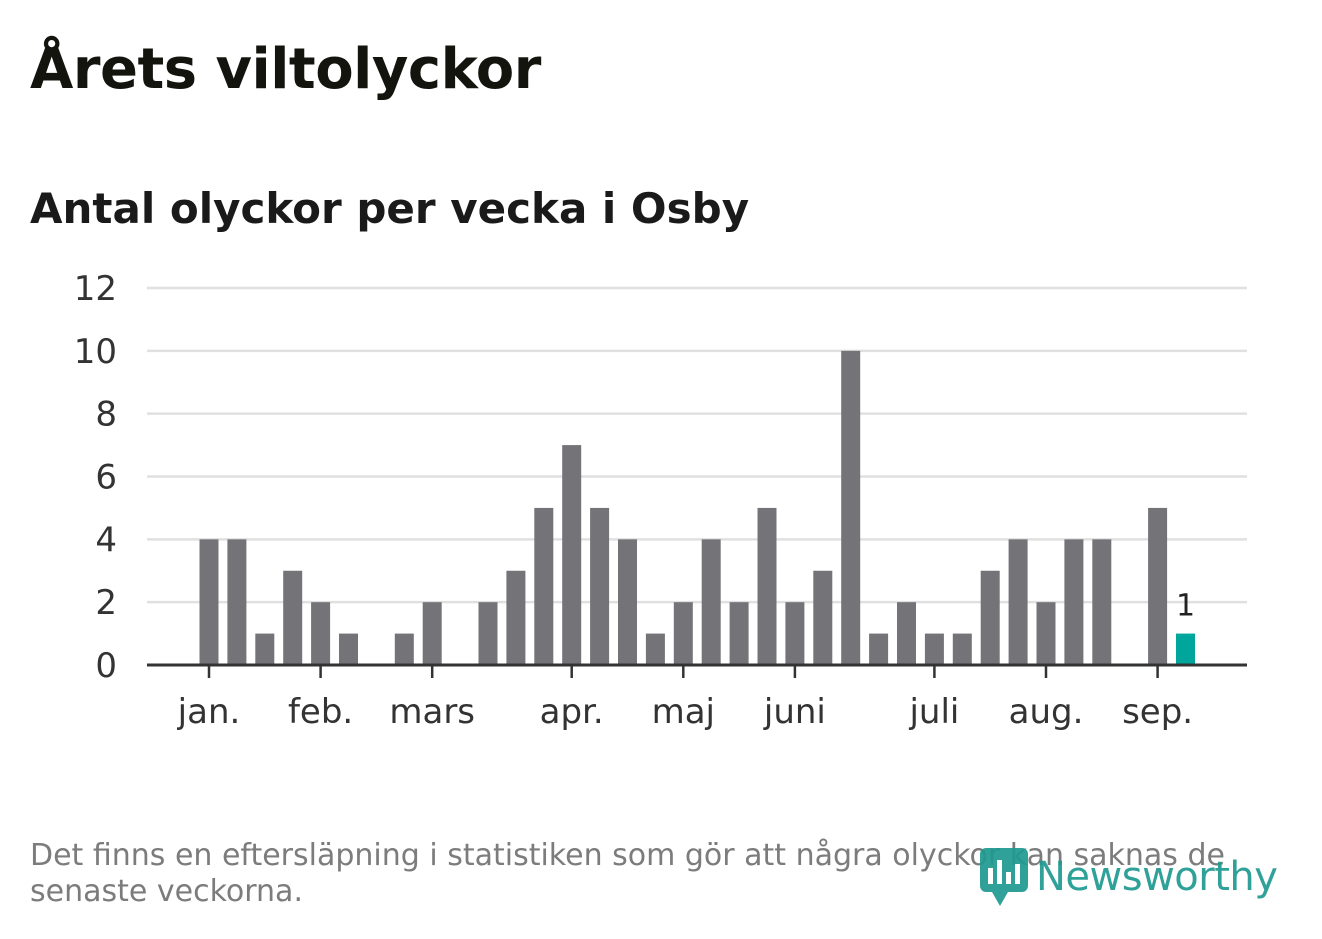  Describe the element at coordinates (390, 208) in the screenshot. I see `chart-subtitle: Antal olyckor per vecka i Osby` at that location.